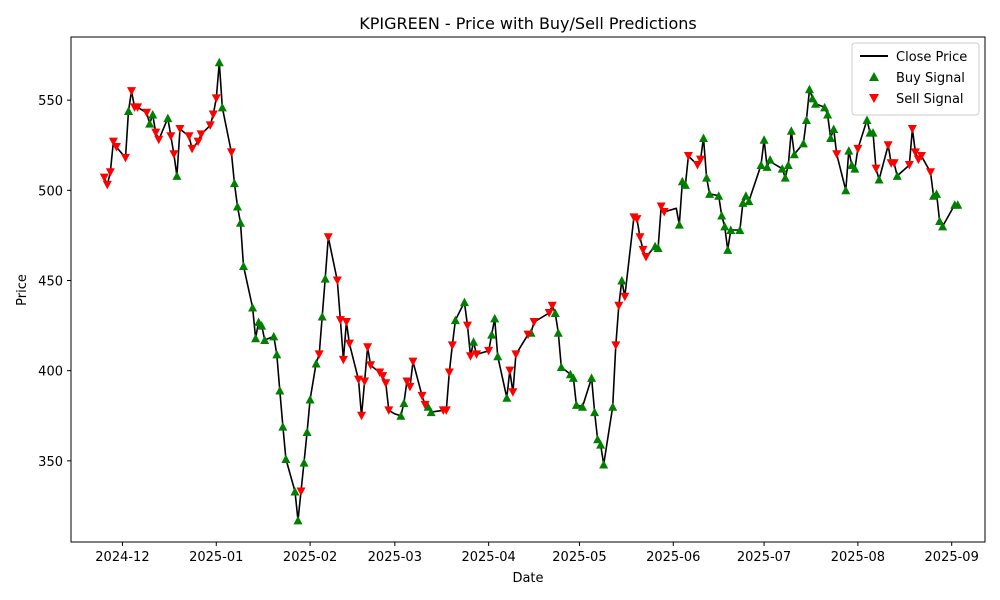 The image size is (1000, 600). What do you see at coordinates (673, 557) in the screenshot?
I see `x-tick-label: 2025-06` at bounding box center [673, 557].